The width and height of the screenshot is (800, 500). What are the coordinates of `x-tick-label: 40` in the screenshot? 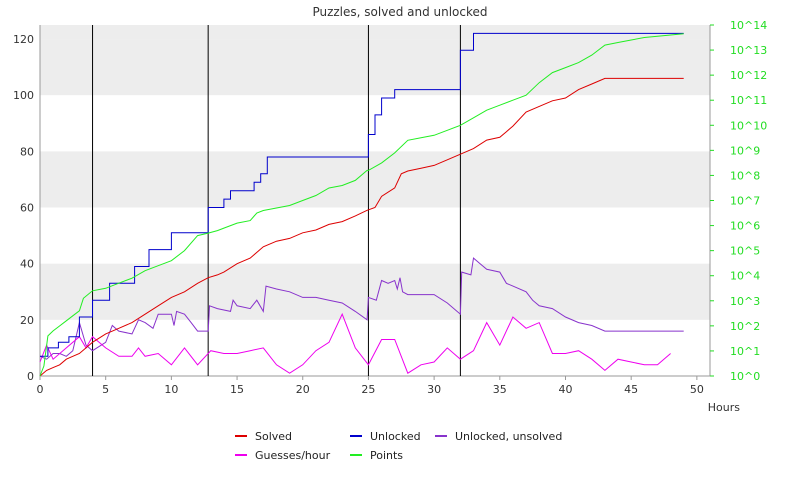 It's located at (565, 389).